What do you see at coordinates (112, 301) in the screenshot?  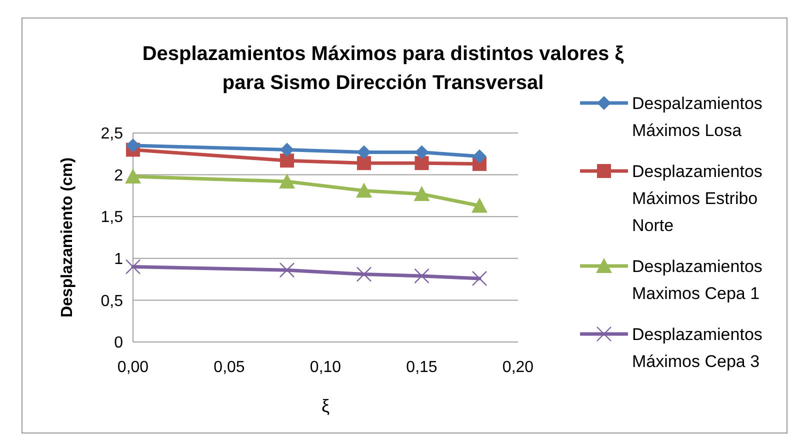 I see `y-tick-label: 0,5` at bounding box center [112, 301].